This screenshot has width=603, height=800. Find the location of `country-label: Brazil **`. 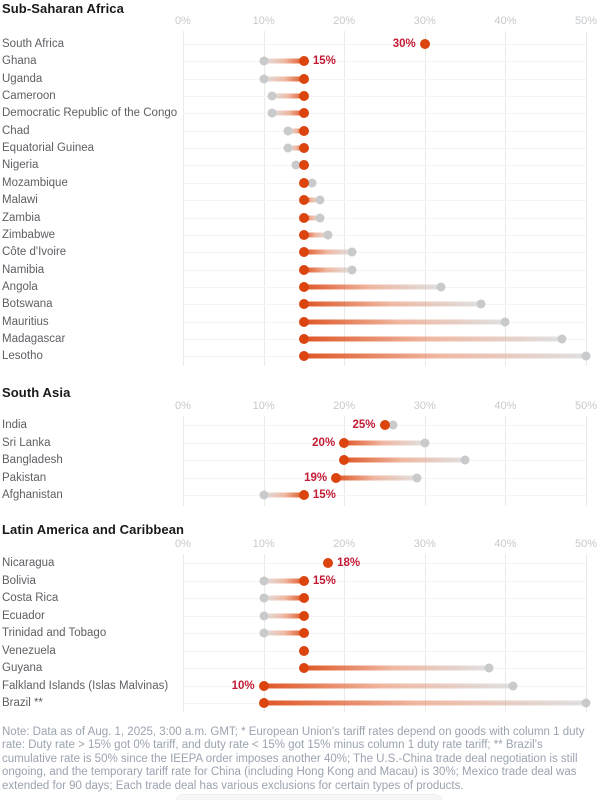

country-label: Brazil ** is located at coordinates (22, 703).